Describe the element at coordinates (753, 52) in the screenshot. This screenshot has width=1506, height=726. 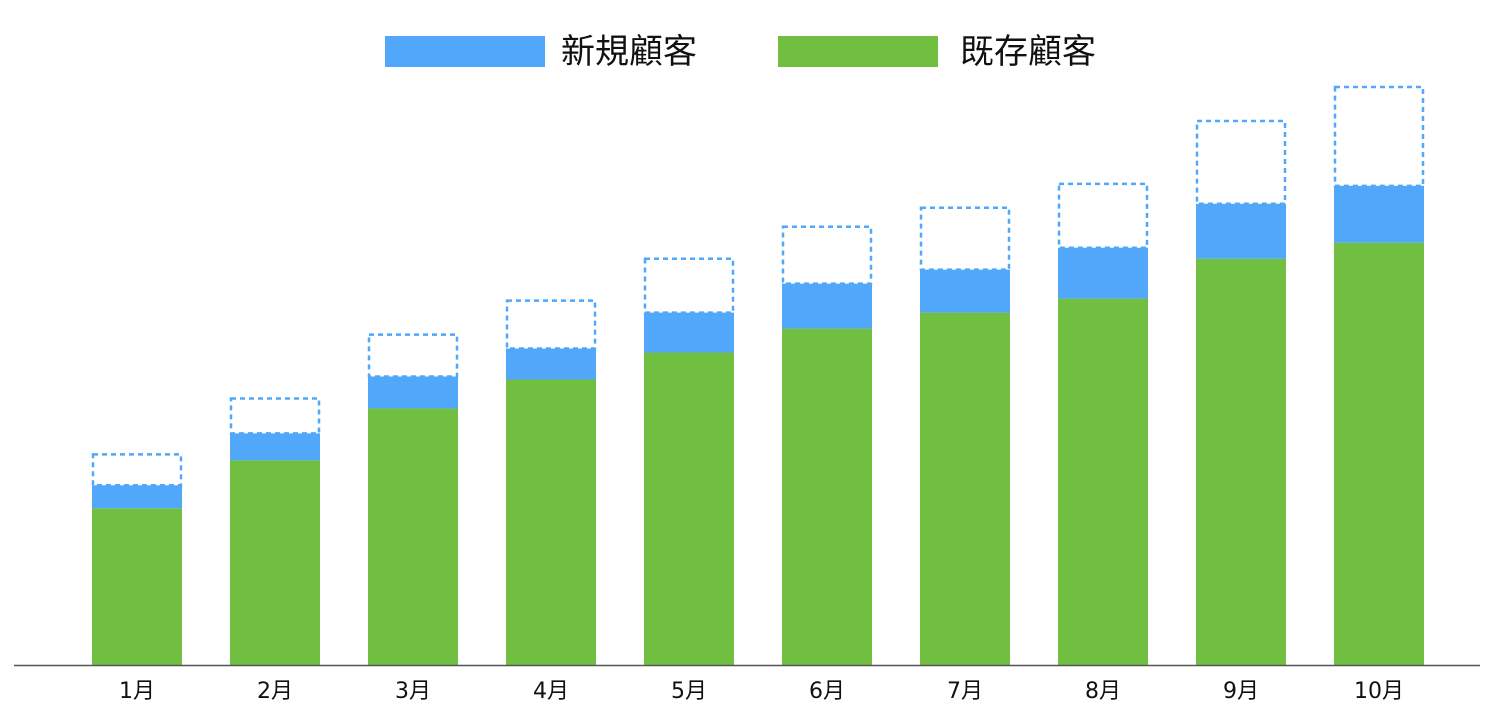
I see `legend: 新規顧客 既存顧客` at that location.